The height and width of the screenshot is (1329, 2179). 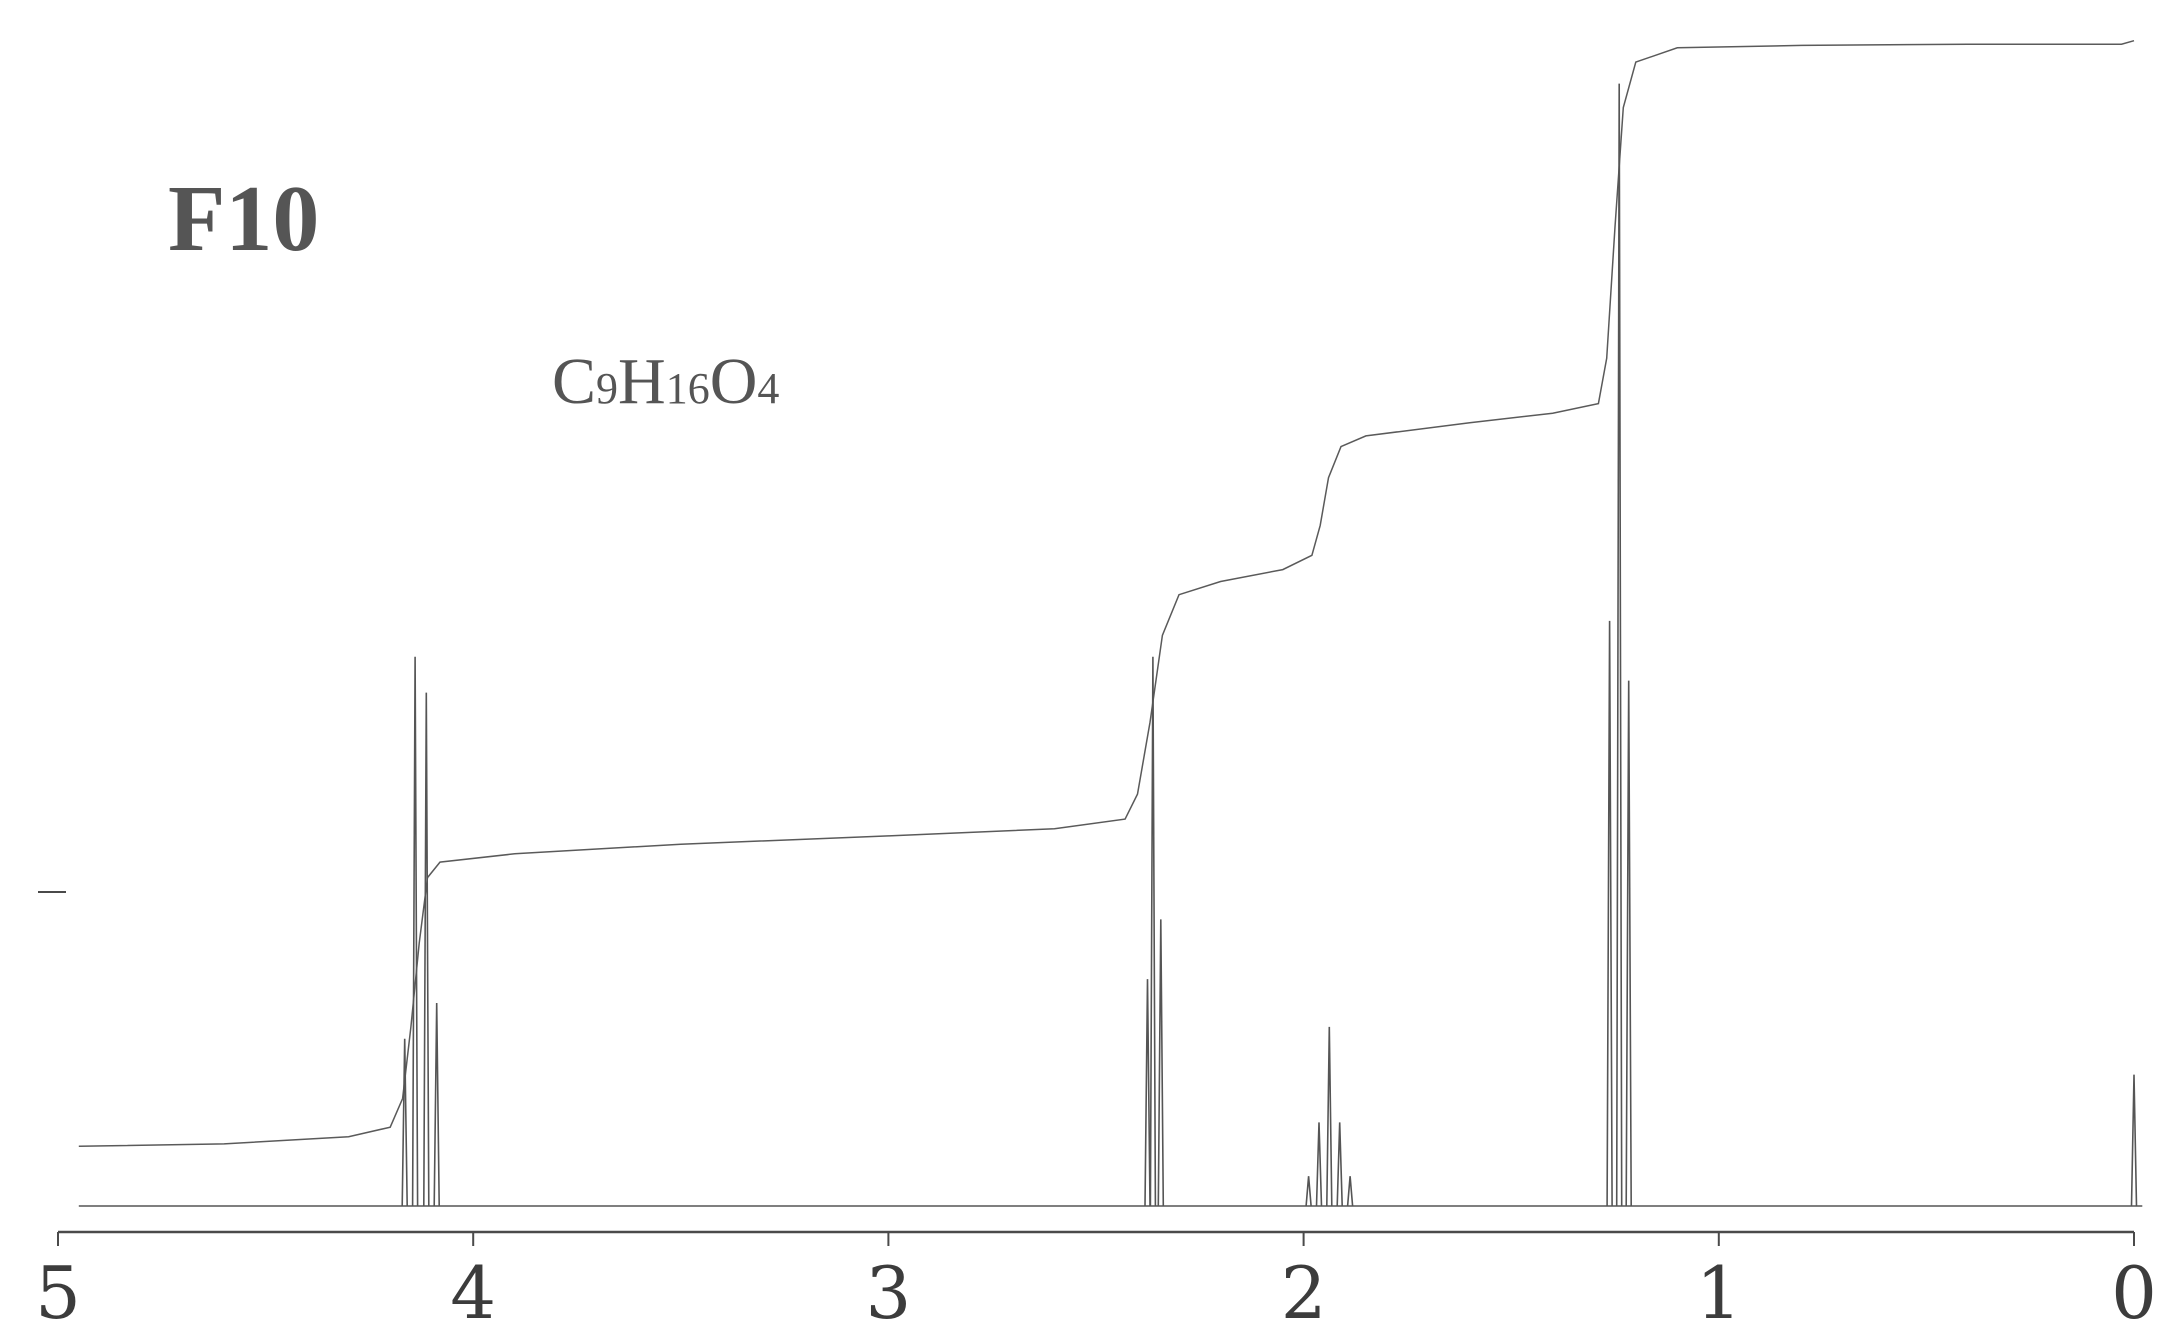 I want to click on sample-id-label: F10, so click(x=243, y=219).